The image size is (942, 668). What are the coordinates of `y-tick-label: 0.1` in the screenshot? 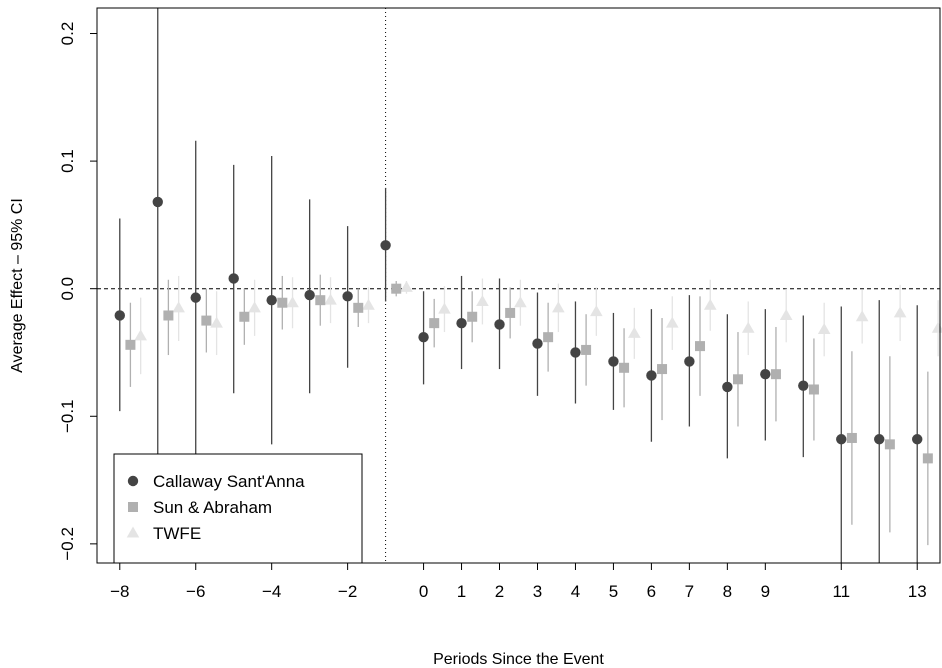 It's located at (67, 161).